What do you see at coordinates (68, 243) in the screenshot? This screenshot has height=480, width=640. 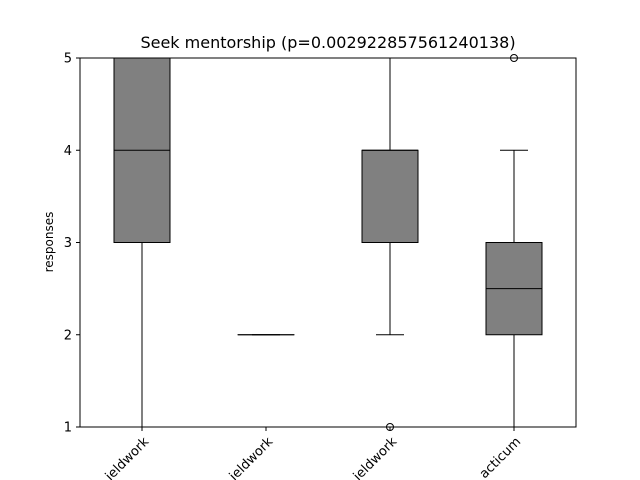 I see `y-tick-label: 3` at bounding box center [68, 243].